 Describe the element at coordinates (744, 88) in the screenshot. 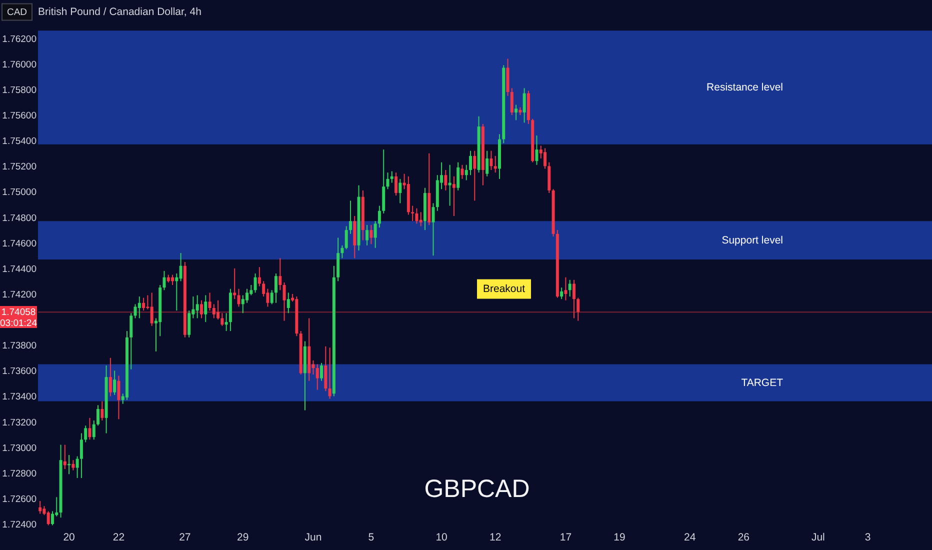

I see `band-label: Resistance level` at that location.